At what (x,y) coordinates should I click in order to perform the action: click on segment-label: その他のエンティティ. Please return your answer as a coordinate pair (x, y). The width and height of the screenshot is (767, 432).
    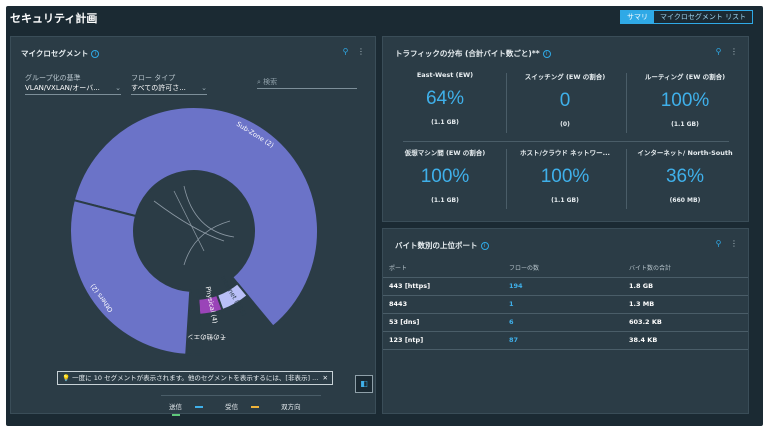
    Looking at the image, I should click on (194, 337).